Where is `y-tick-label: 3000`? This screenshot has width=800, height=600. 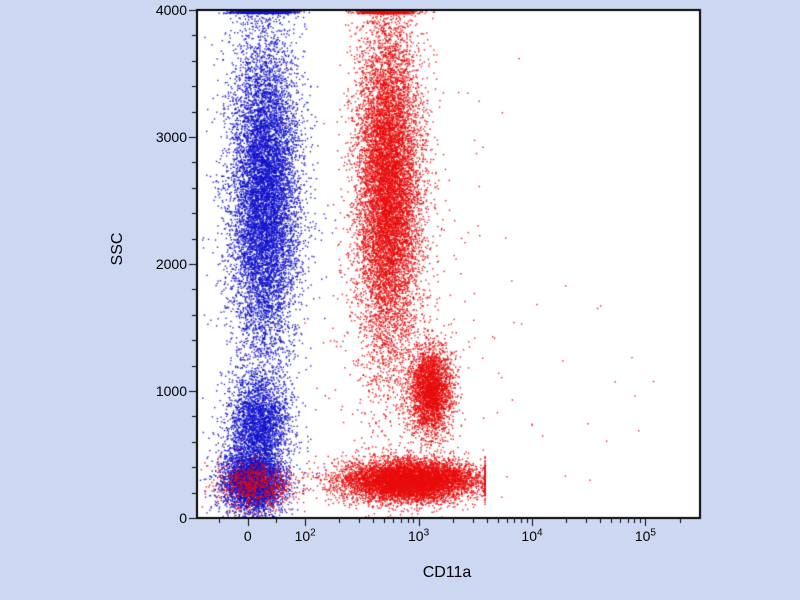
y-tick-label: 3000 is located at coordinates (171, 137).